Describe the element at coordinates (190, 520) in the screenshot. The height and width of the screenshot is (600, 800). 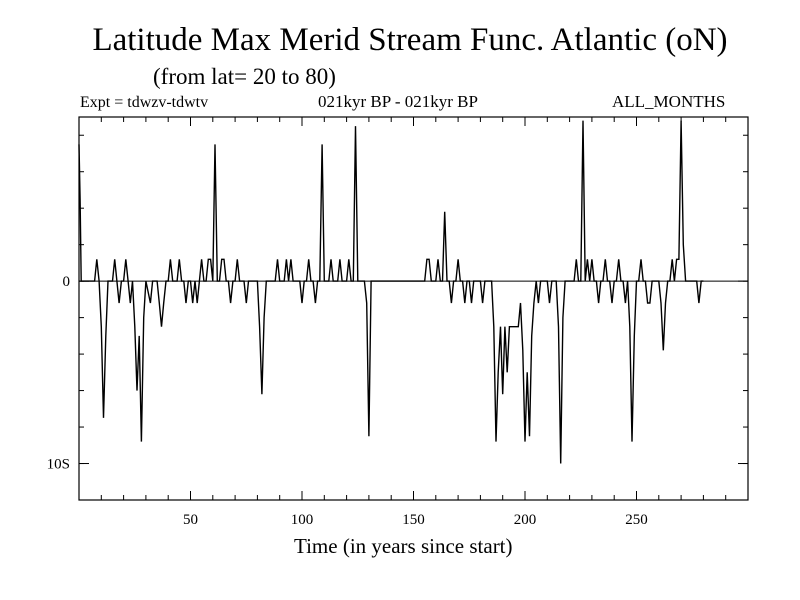
I see `x-tick-label: 50` at that location.